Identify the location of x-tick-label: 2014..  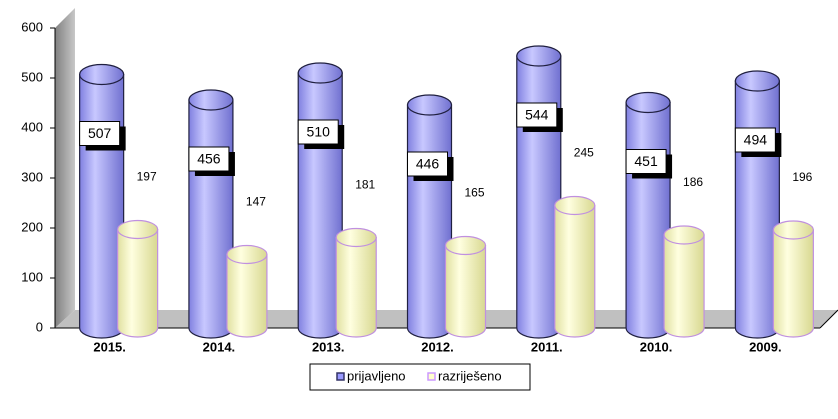
(219, 346).